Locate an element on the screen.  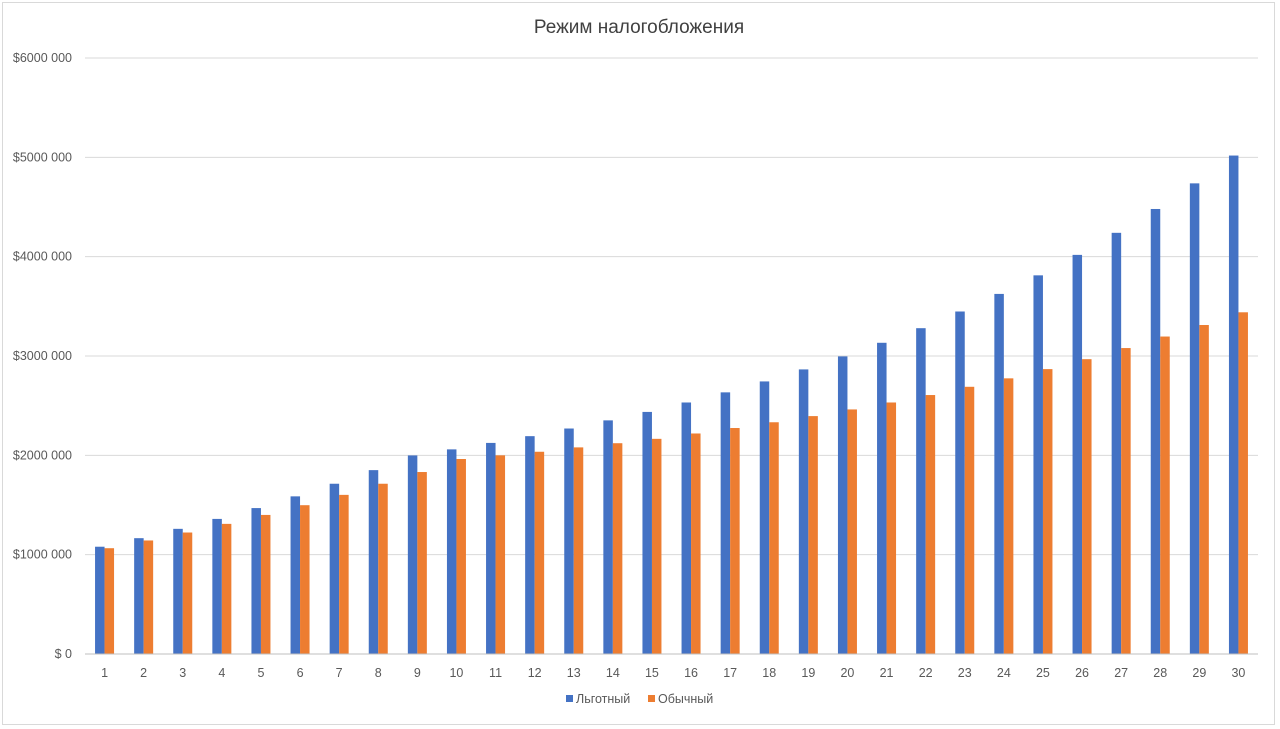
x-tick-label: 5 is located at coordinates (260, 673).